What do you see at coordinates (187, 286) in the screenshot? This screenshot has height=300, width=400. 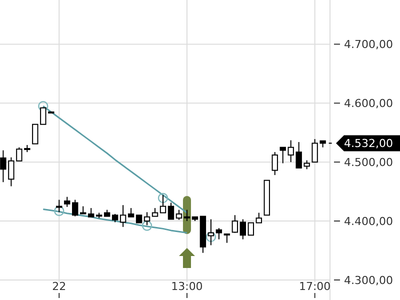 I see `x-tick-label: 13:00` at bounding box center [187, 286].